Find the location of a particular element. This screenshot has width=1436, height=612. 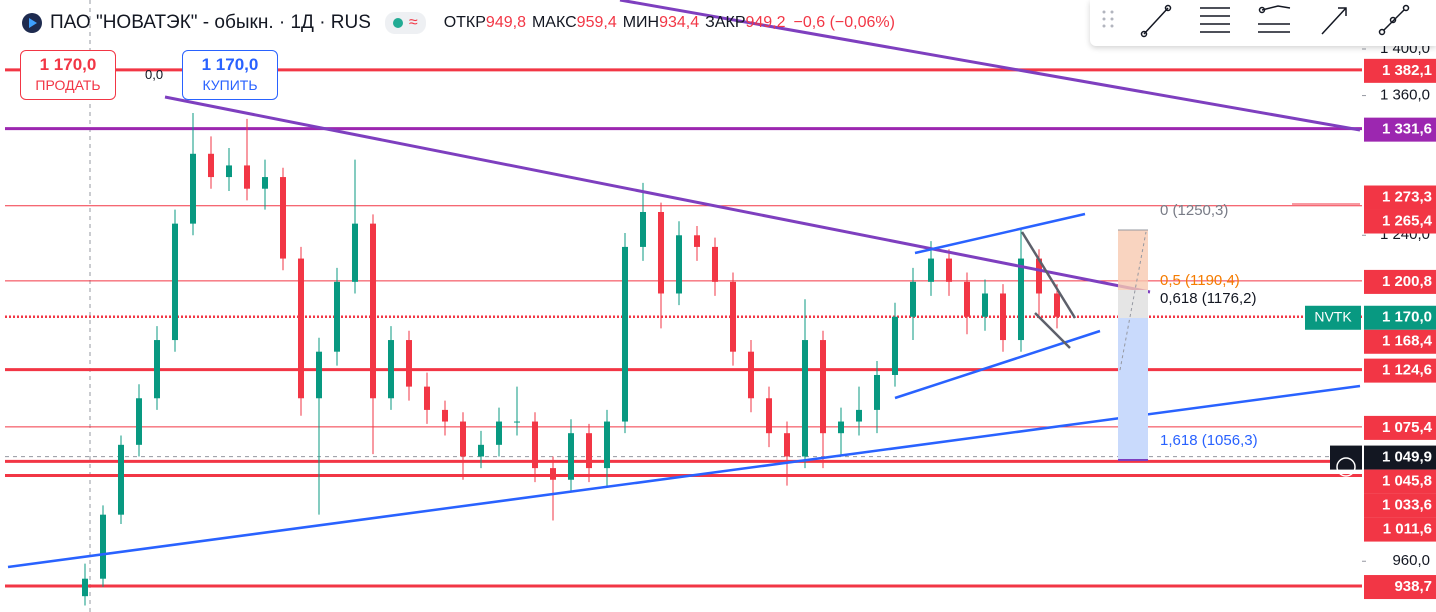

logo is located at coordinates (32, 23).